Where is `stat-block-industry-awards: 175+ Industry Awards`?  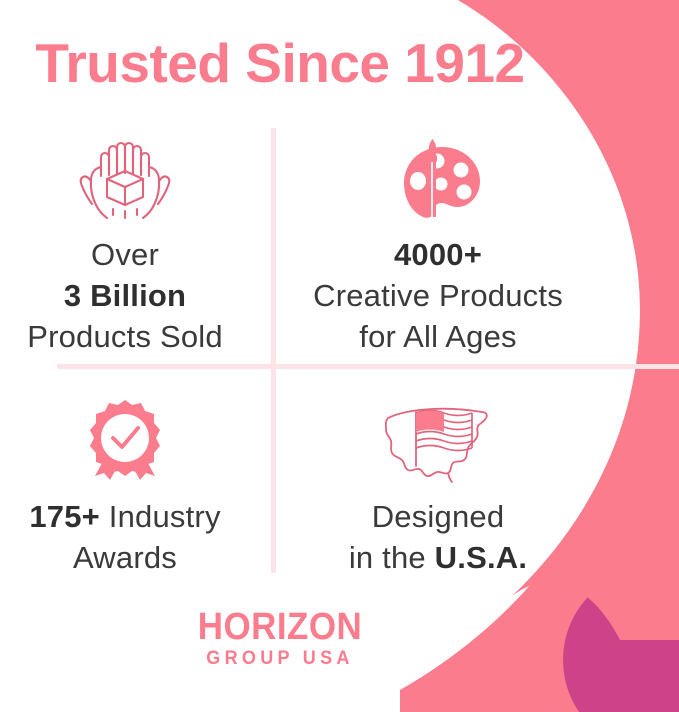 stat-block-industry-awards: 175+ Industry Awards is located at coordinates (129, 486).